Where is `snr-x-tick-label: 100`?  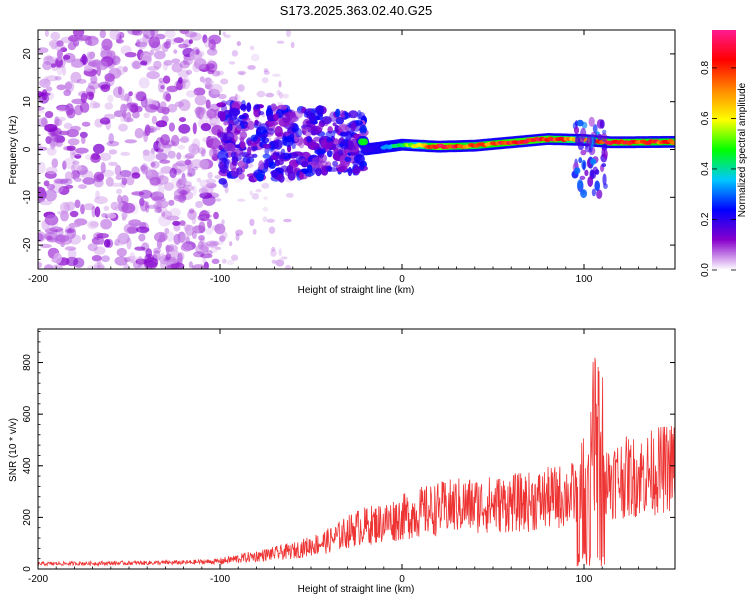
snr-x-tick-label: 100 is located at coordinates (584, 579).